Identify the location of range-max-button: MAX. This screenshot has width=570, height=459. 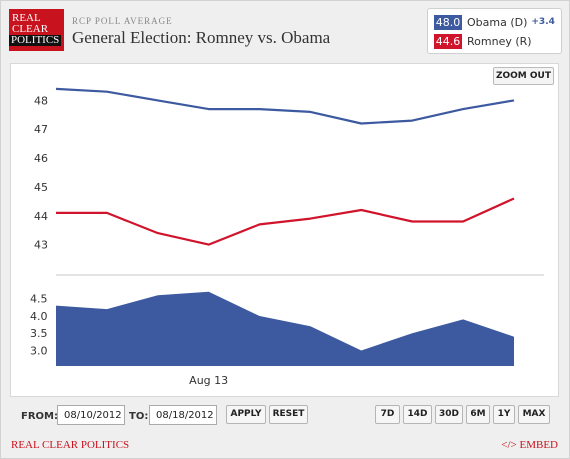
(534, 414).